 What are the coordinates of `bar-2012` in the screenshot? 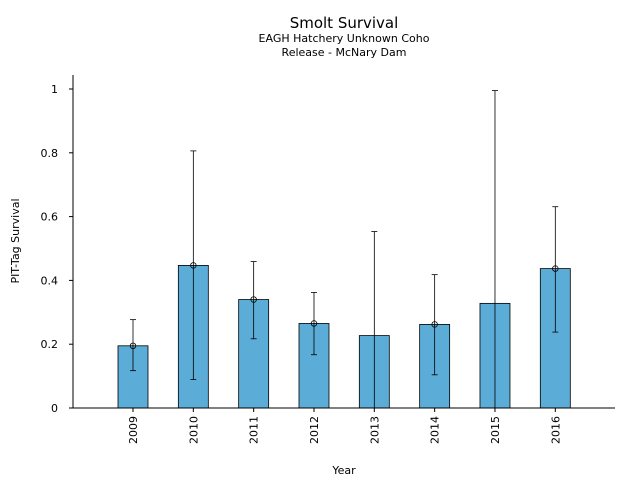 It's located at (314, 366).